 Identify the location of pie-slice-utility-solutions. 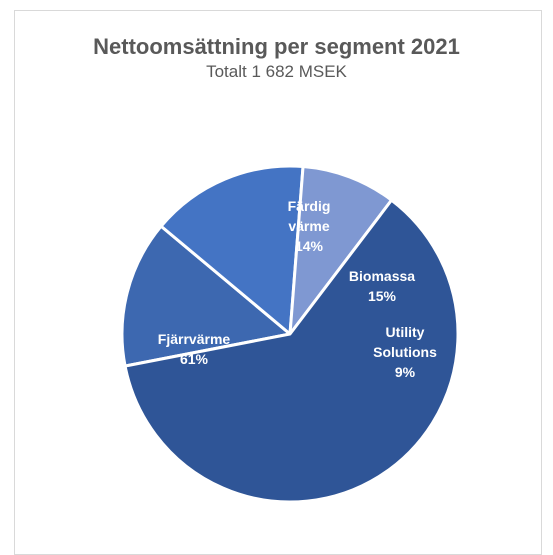
(341, 250).